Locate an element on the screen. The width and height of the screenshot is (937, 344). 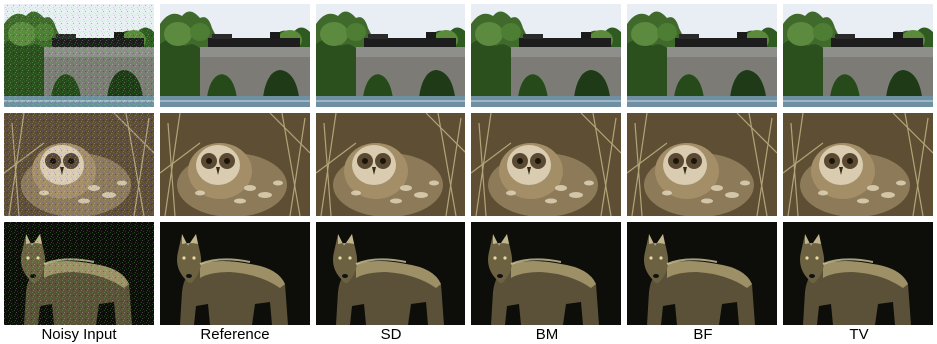
image-owl-bf is located at coordinates (702, 164).